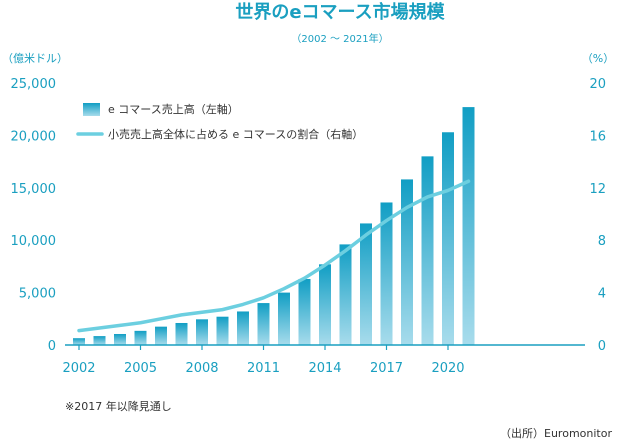  I want to click on bar-2016, so click(366, 284).